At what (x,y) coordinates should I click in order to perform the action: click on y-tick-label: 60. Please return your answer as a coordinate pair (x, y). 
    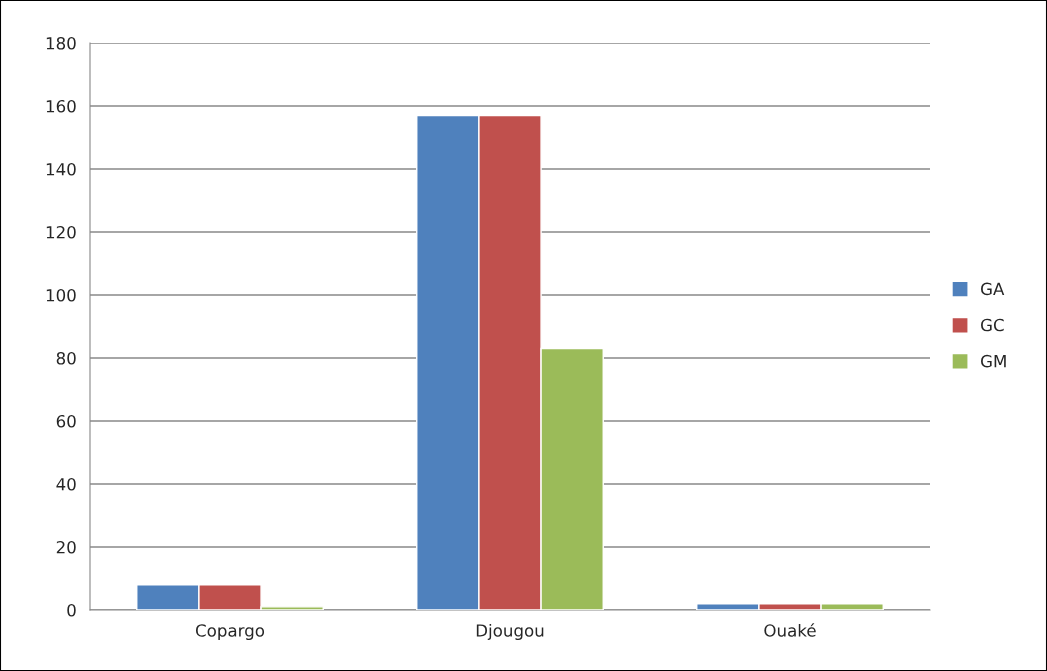
    Looking at the image, I should click on (66, 421).